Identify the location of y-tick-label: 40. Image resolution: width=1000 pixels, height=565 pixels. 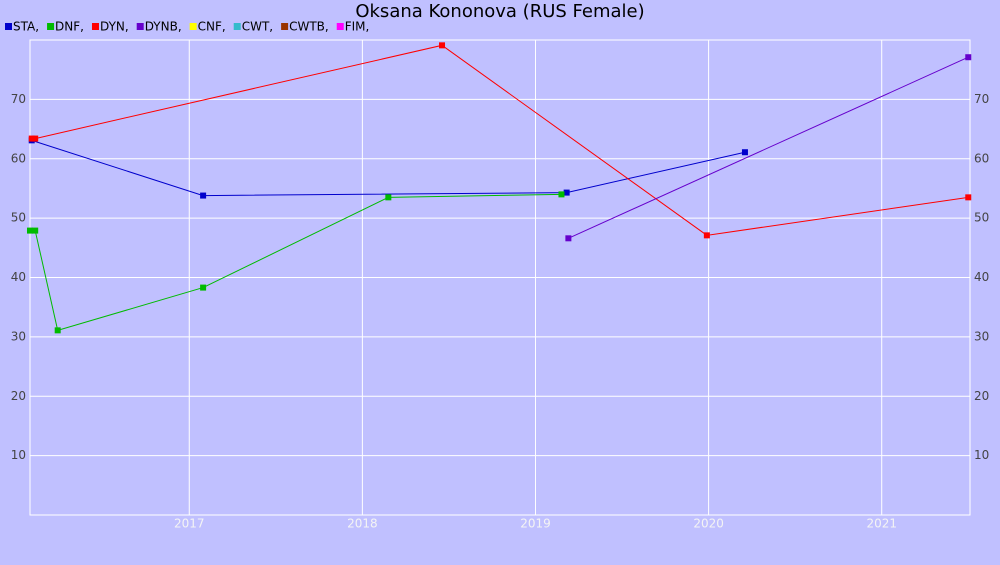
(18, 277).